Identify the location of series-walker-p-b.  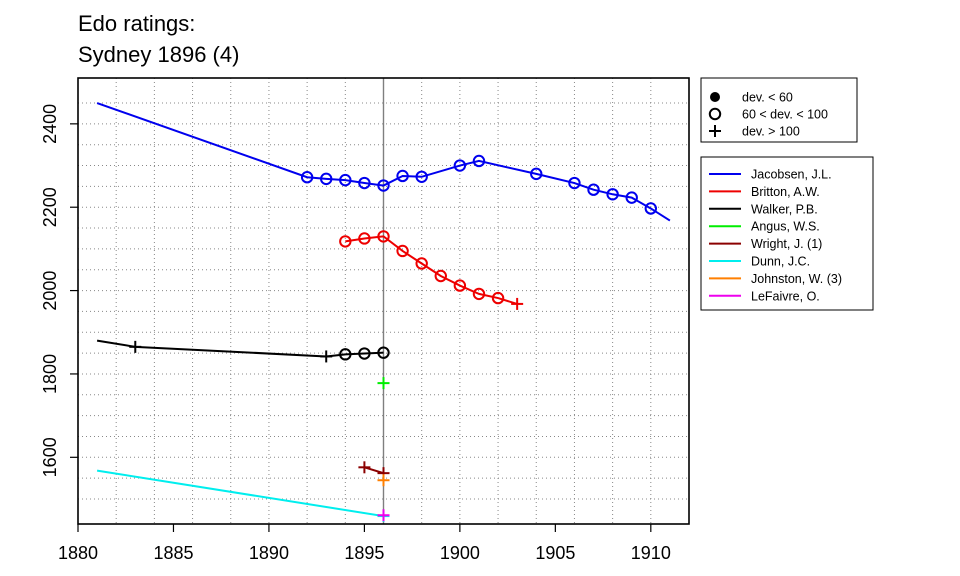
(243, 351).